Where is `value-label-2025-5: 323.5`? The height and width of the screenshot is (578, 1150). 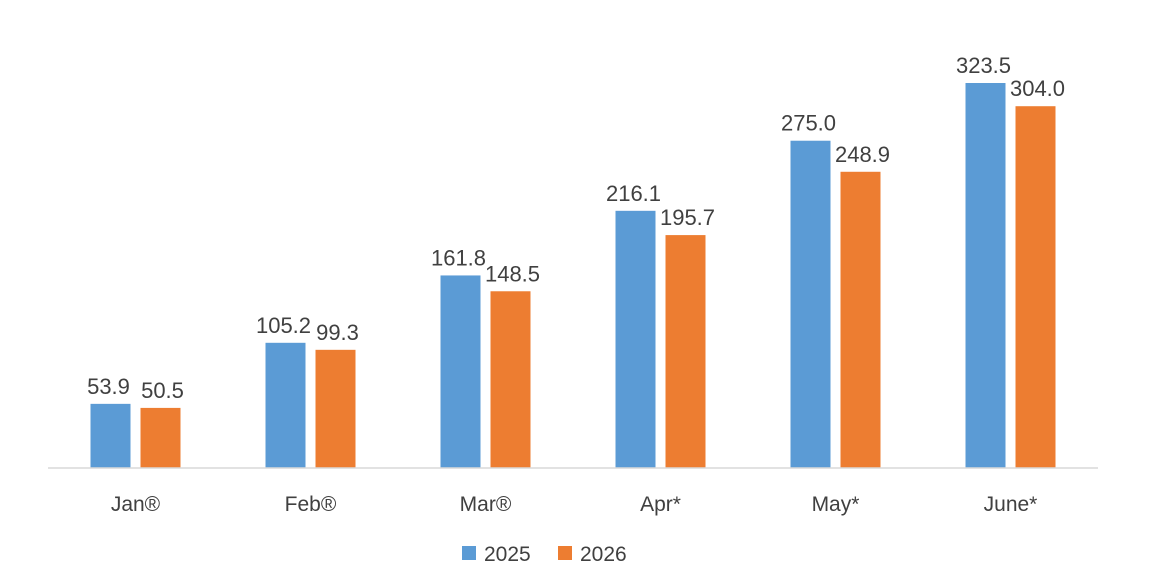 value-label-2025-5: 323.5 is located at coordinates (983, 65).